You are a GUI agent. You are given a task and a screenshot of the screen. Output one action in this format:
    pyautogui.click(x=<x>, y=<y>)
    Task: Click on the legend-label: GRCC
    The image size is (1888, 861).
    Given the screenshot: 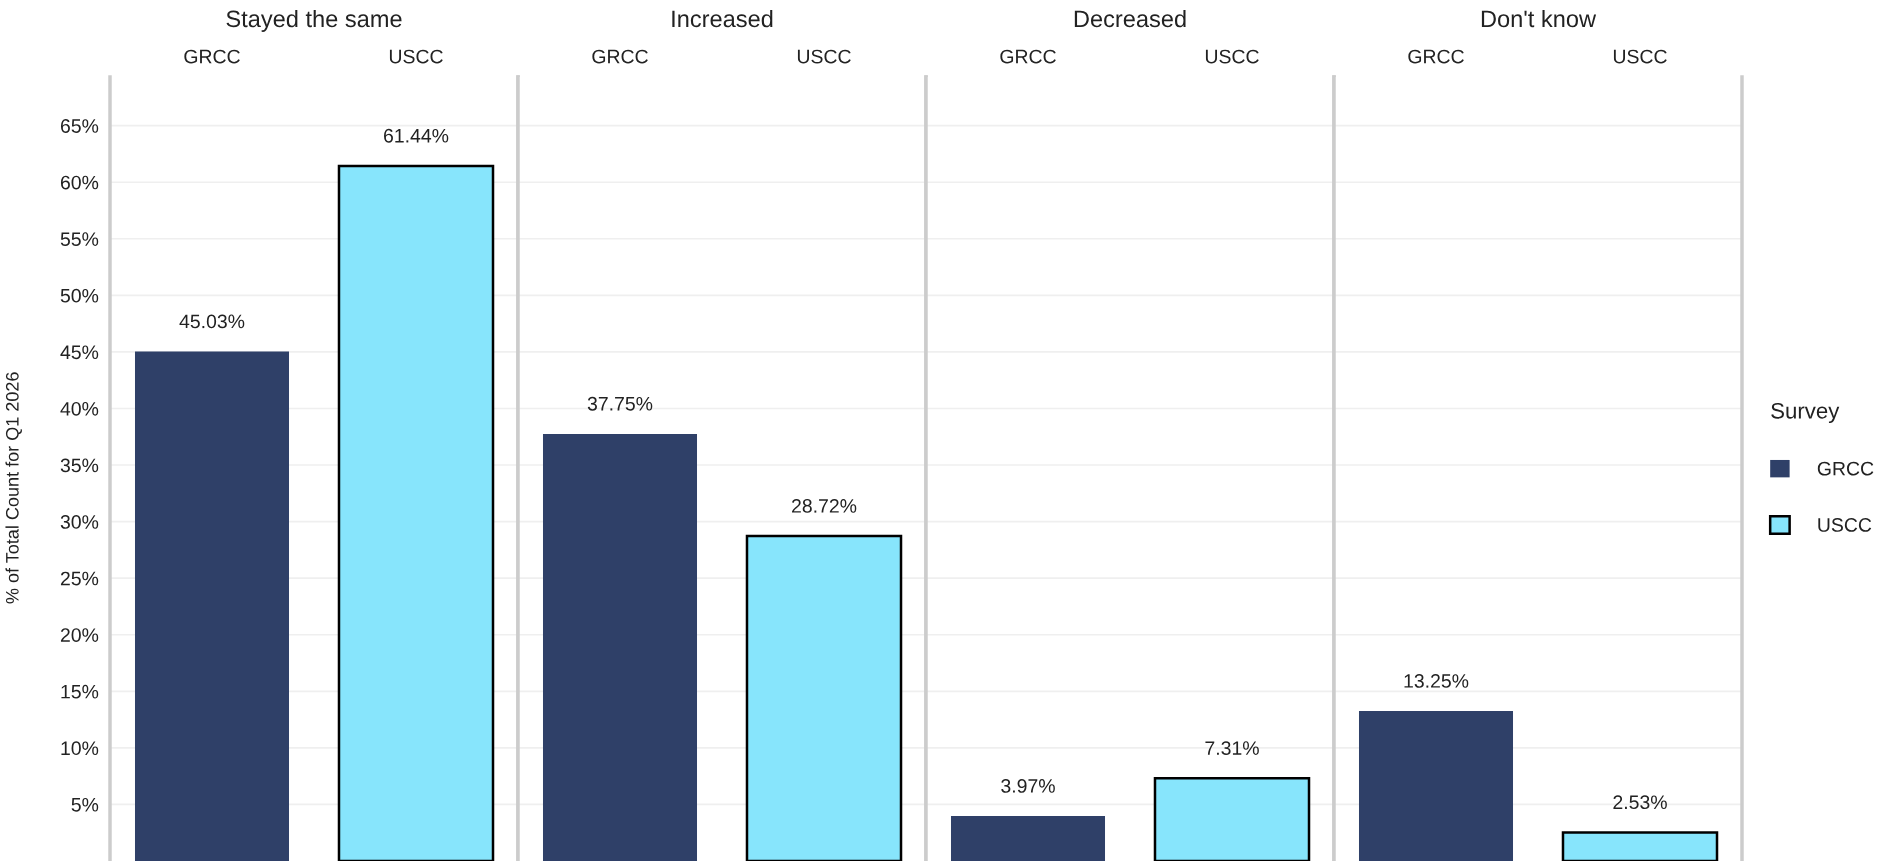 What is the action you would take?
    pyautogui.click(x=1845, y=468)
    